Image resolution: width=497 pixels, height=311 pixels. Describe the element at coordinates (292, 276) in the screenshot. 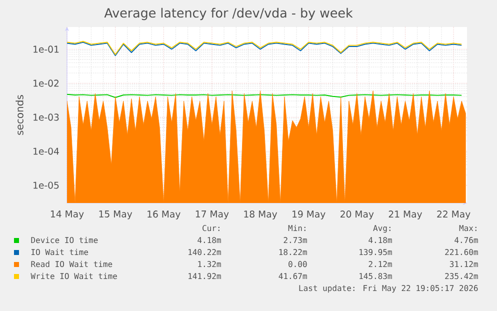

I see `text: 41.67m` at that location.